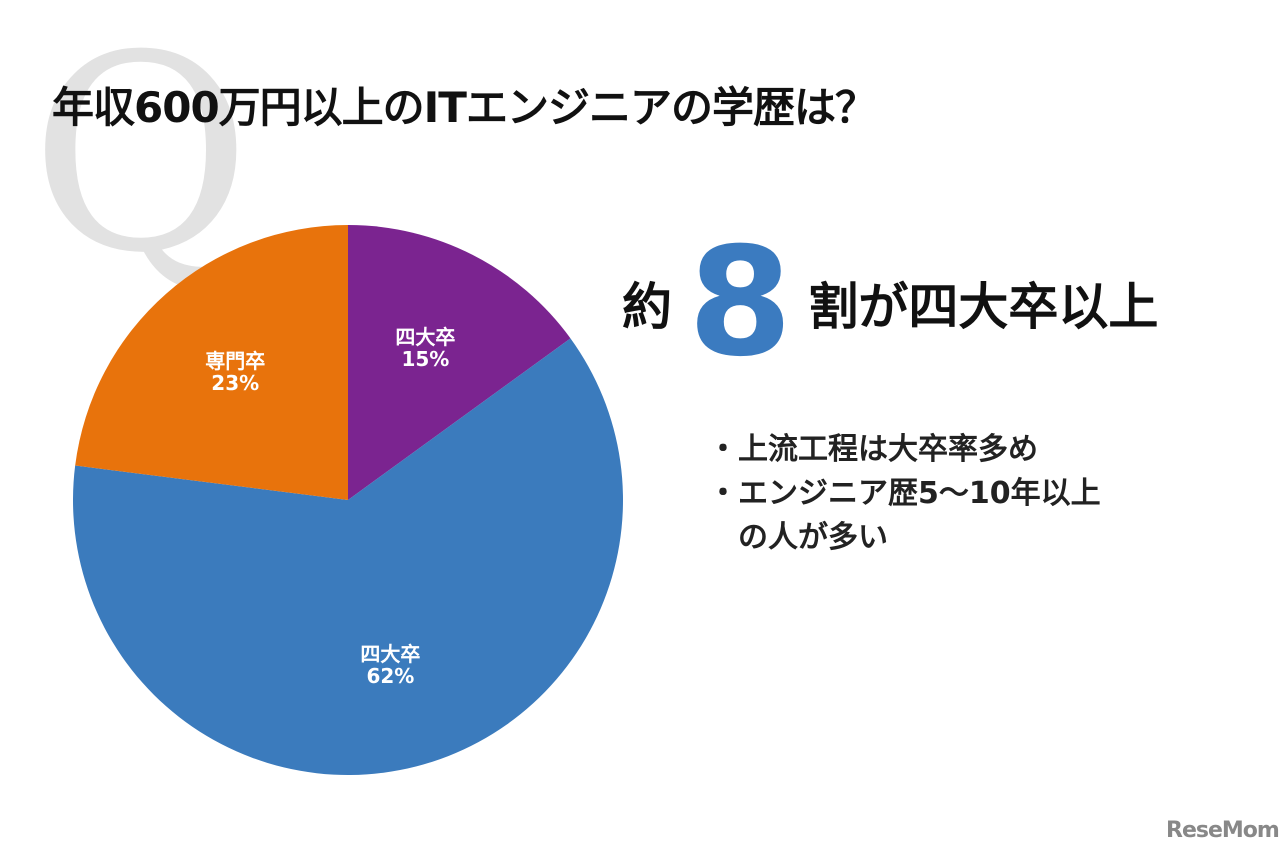  I want to click on bullet-list: ・上流工程は大卒率多め ・エンジニア歴5〜10年以上 の人が多い, so click(904, 494).